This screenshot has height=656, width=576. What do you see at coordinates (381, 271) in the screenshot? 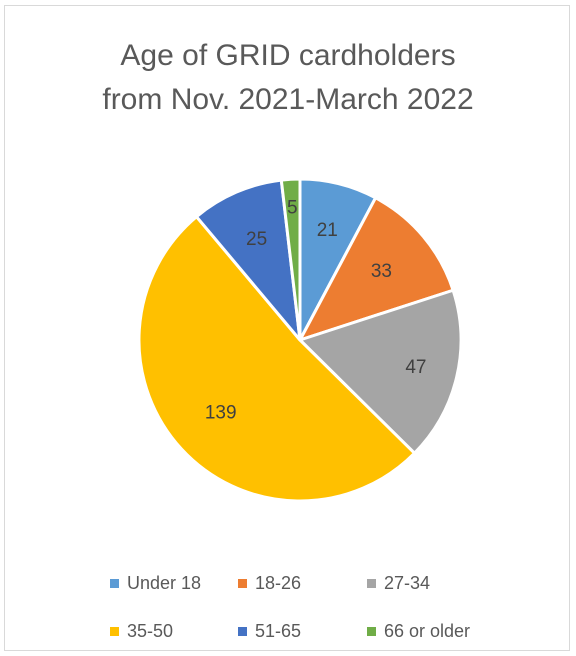
I see `data-label-18-26: 33` at bounding box center [381, 271].